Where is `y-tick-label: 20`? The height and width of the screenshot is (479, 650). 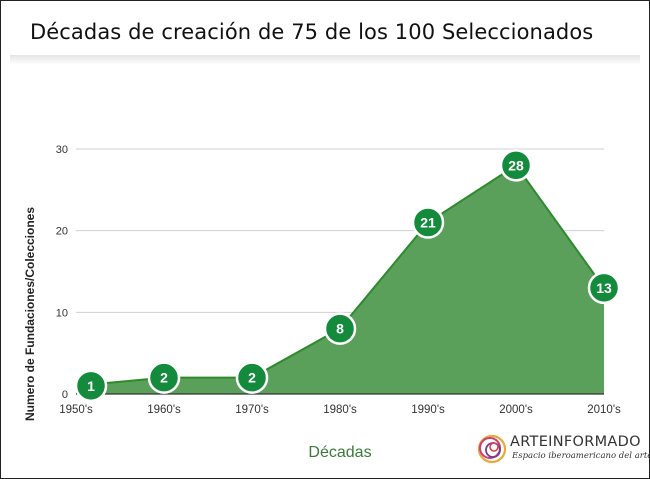
y-tick-label: 20 is located at coordinates (62, 232).